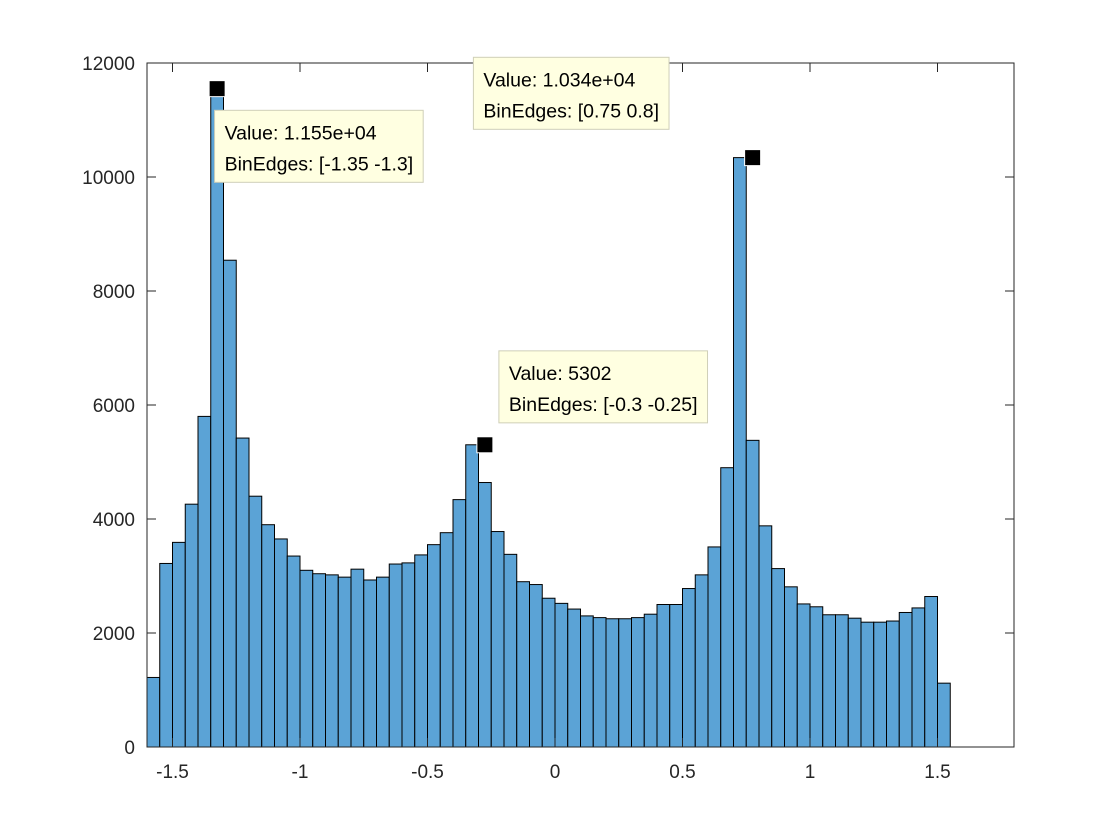 This screenshot has width=1120, height=840. I want to click on x-tick-label: -1.5, so click(172, 772).